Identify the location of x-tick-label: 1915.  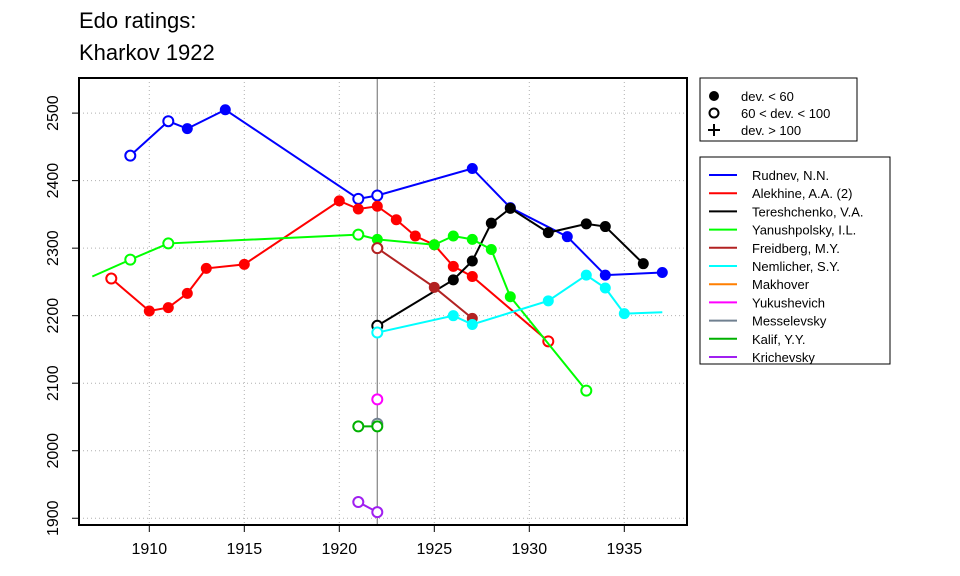
(245, 549).